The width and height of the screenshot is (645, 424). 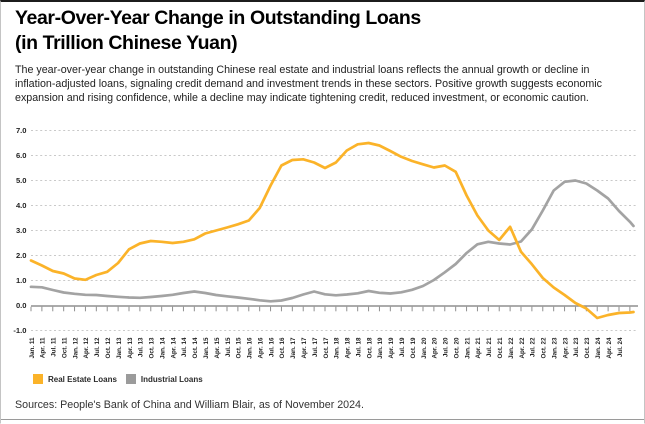 I want to click on y-axis-tick-label: 1.0, so click(x=21, y=280).